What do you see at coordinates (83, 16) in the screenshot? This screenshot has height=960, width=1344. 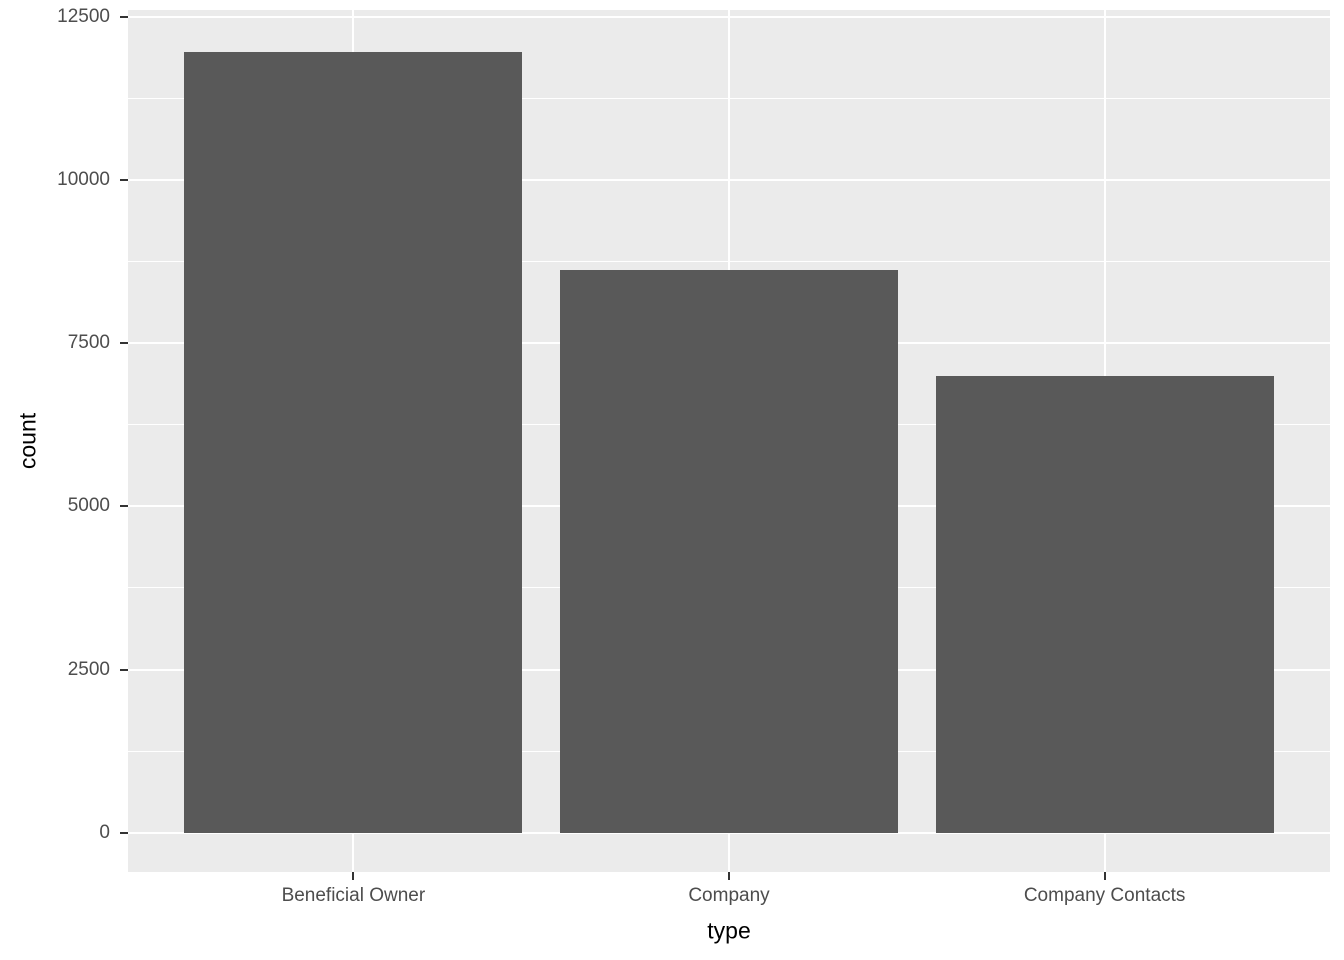 I see `y-tick-label: 12500` at bounding box center [83, 16].